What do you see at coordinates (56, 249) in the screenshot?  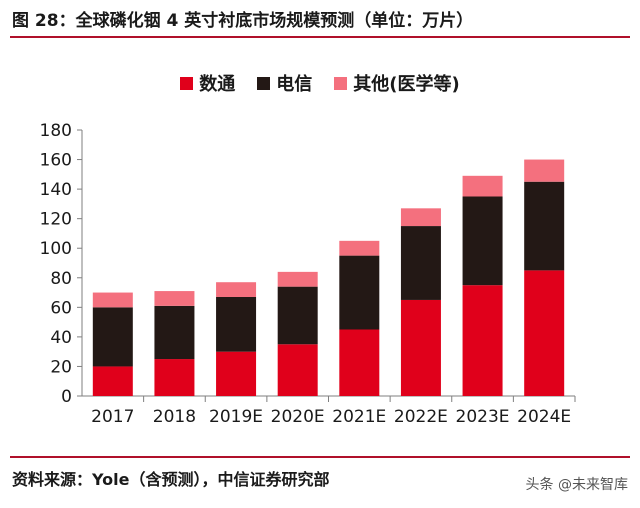 I see `y-tick-label: 100` at bounding box center [56, 249].